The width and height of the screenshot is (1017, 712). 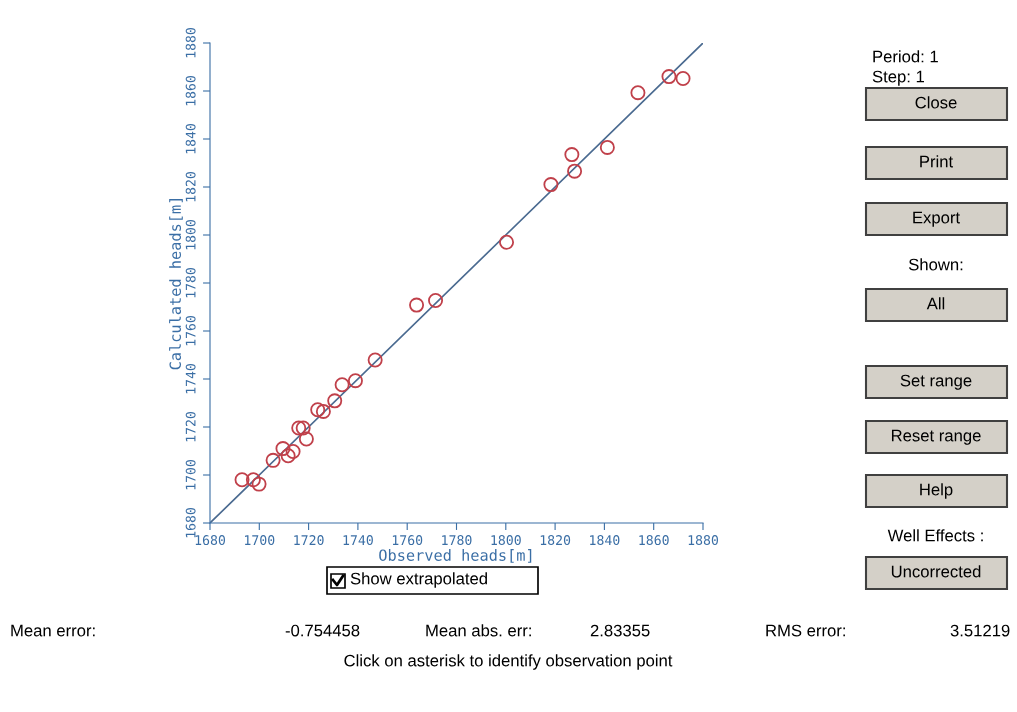 I want to click on text: All, so click(x=935, y=303).